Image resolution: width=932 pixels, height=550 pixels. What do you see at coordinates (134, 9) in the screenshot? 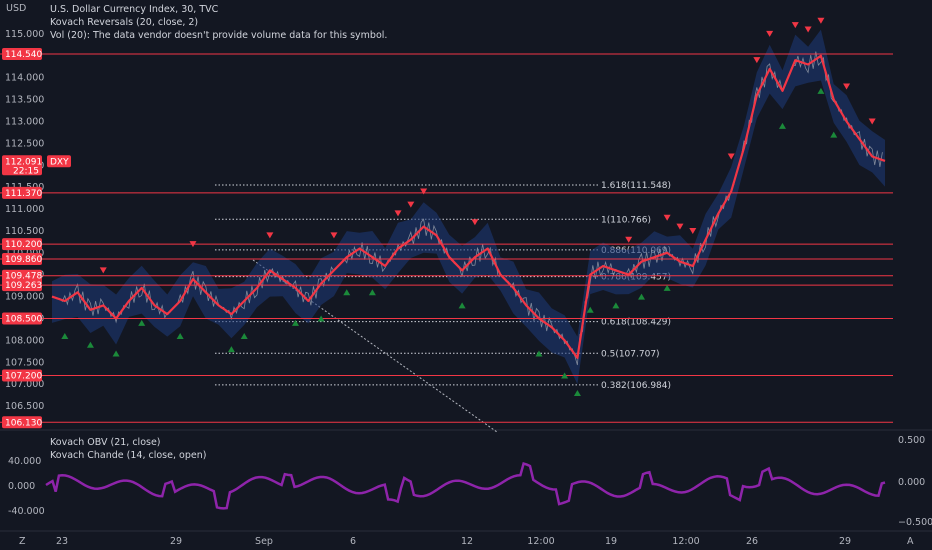
I see `legend-symbol: U.S. Dollar Currency Index, 30, TVC` at bounding box center [134, 9].